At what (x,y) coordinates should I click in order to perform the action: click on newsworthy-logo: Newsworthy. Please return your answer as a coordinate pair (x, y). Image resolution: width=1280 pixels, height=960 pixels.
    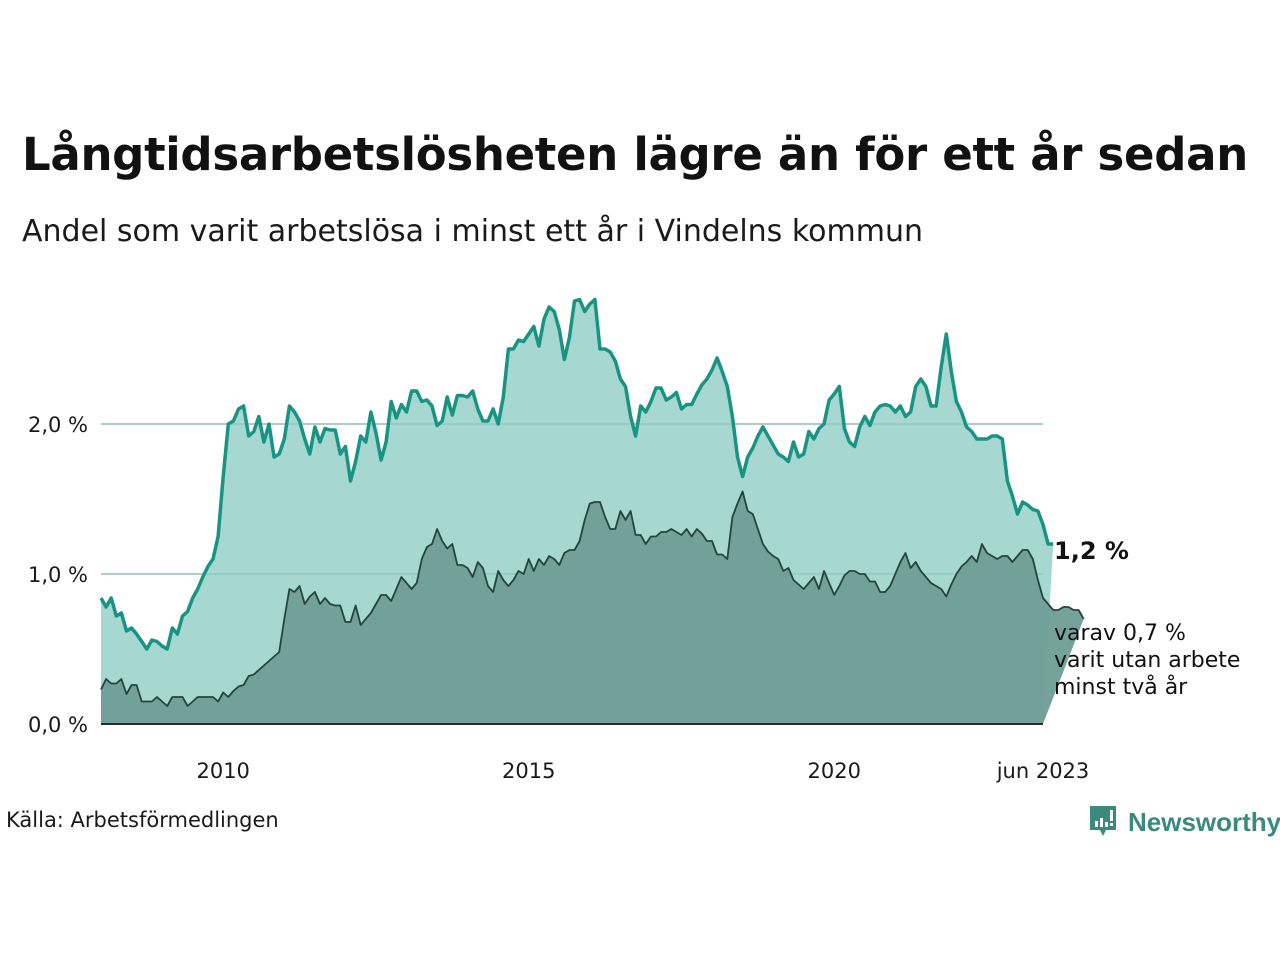
    Looking at the image, I should click on (1184, 822).